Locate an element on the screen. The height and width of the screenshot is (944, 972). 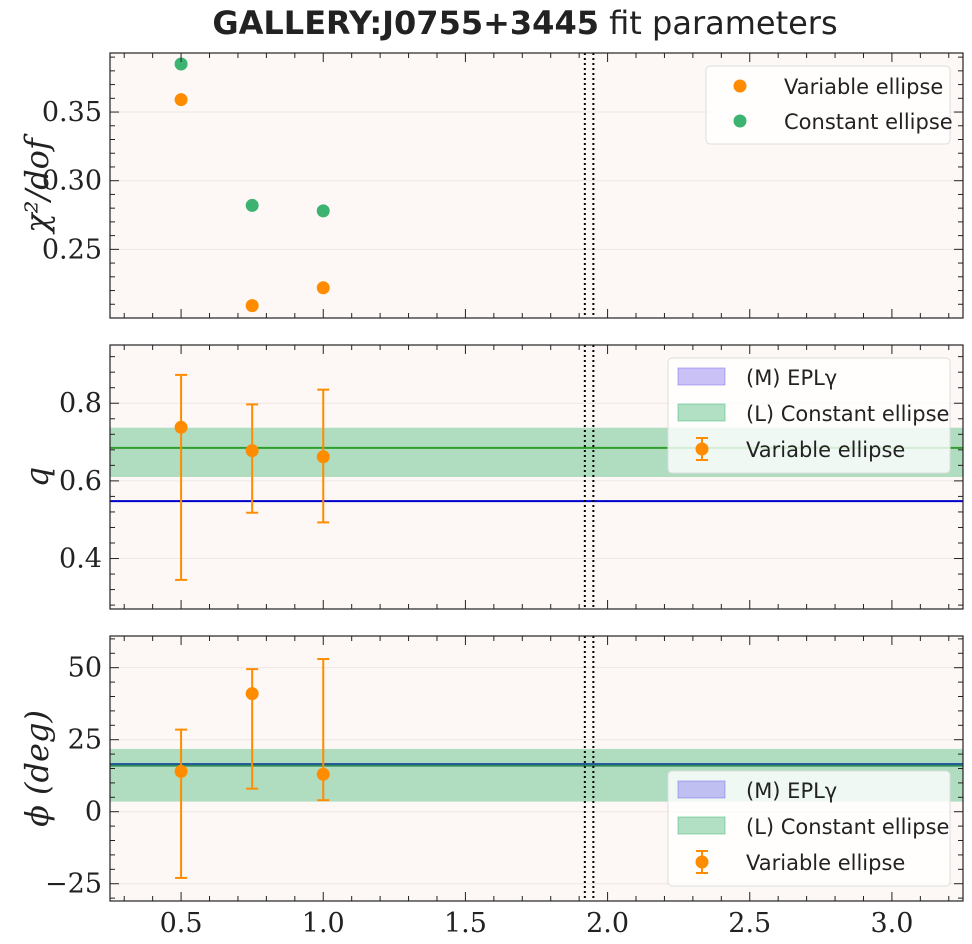
chart-title-rest: fit parameters is located at coordinates (718, 23).